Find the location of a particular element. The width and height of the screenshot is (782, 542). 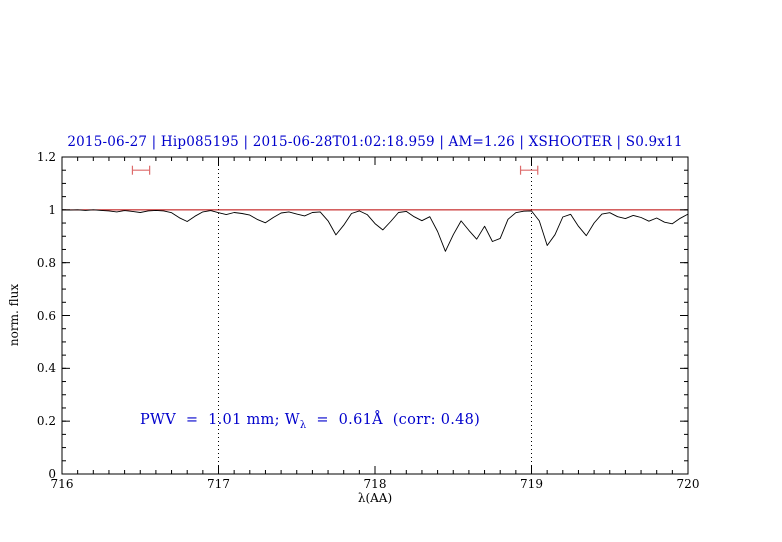

y-tick-label: 0.8 is located at coordinates (46, 262).